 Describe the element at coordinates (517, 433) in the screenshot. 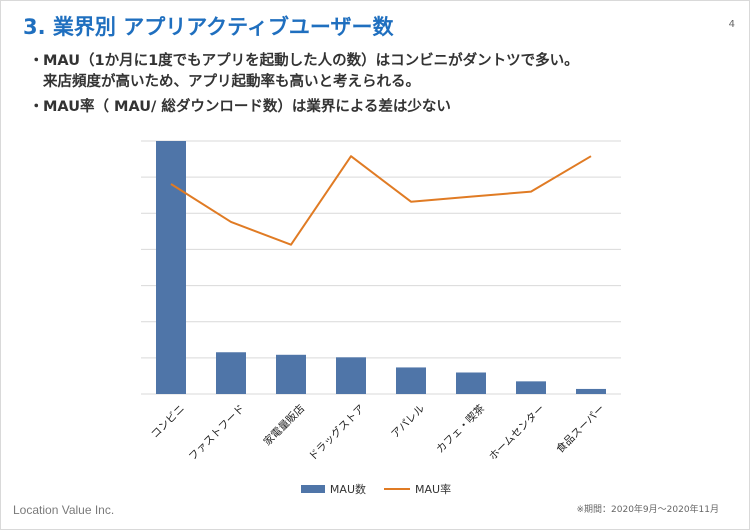

I see `x-tick-label: ホームセンター` at that location.